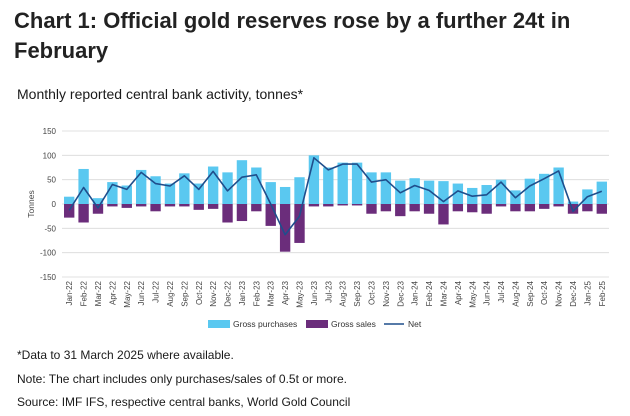 Image resolution: width=630 pixels, height=416 pixels. Describe the element at coordinates (472, 293) in the screenshot. I see `x-tick-label: May-24` at that location.